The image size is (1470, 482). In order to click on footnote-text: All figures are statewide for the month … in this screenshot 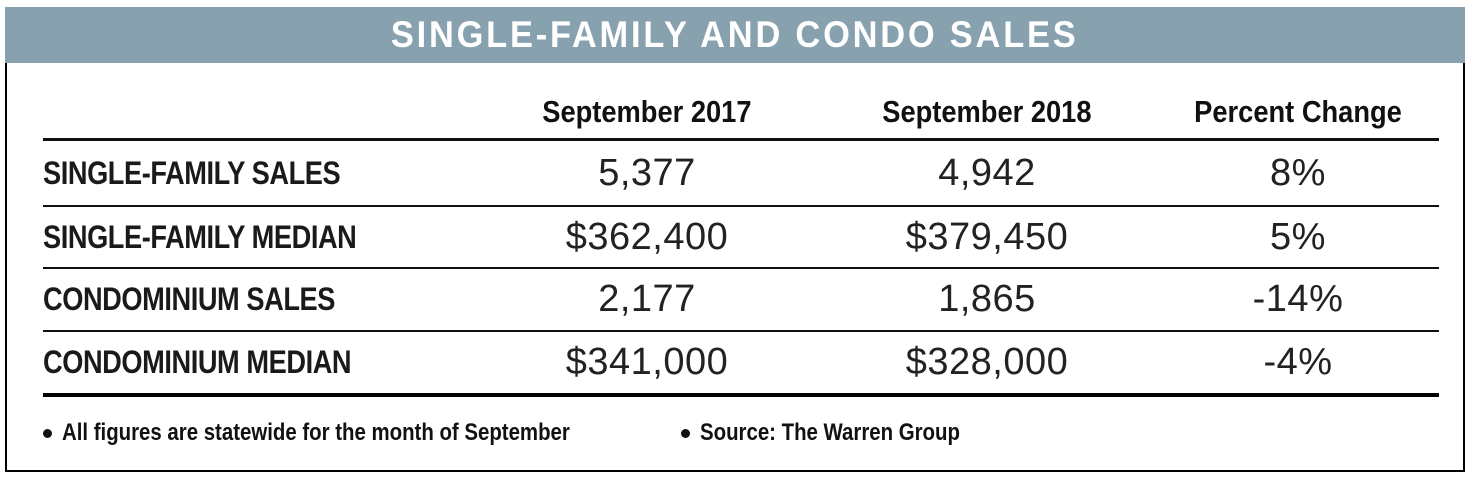, I will do `click(316, 432)`.